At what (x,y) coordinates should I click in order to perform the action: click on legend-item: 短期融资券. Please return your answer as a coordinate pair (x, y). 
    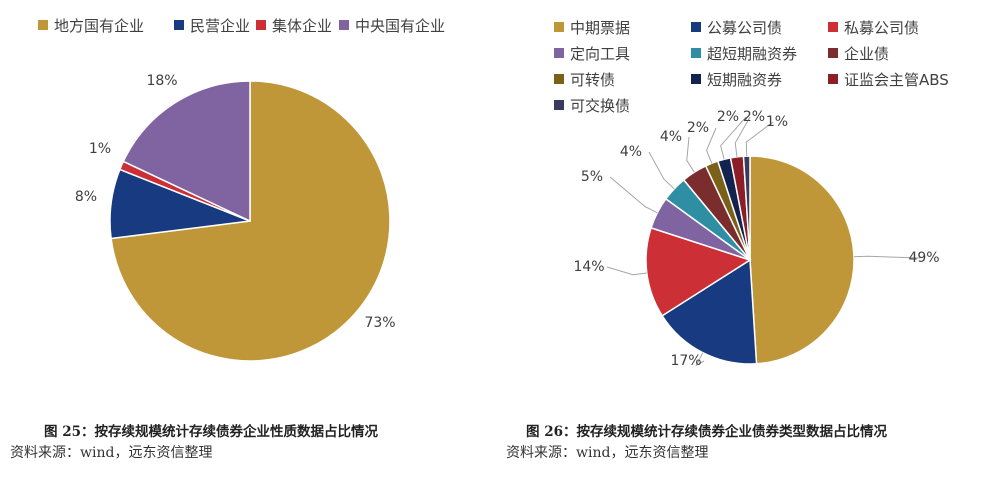
    Looking at the image, I should click on (736, 80).